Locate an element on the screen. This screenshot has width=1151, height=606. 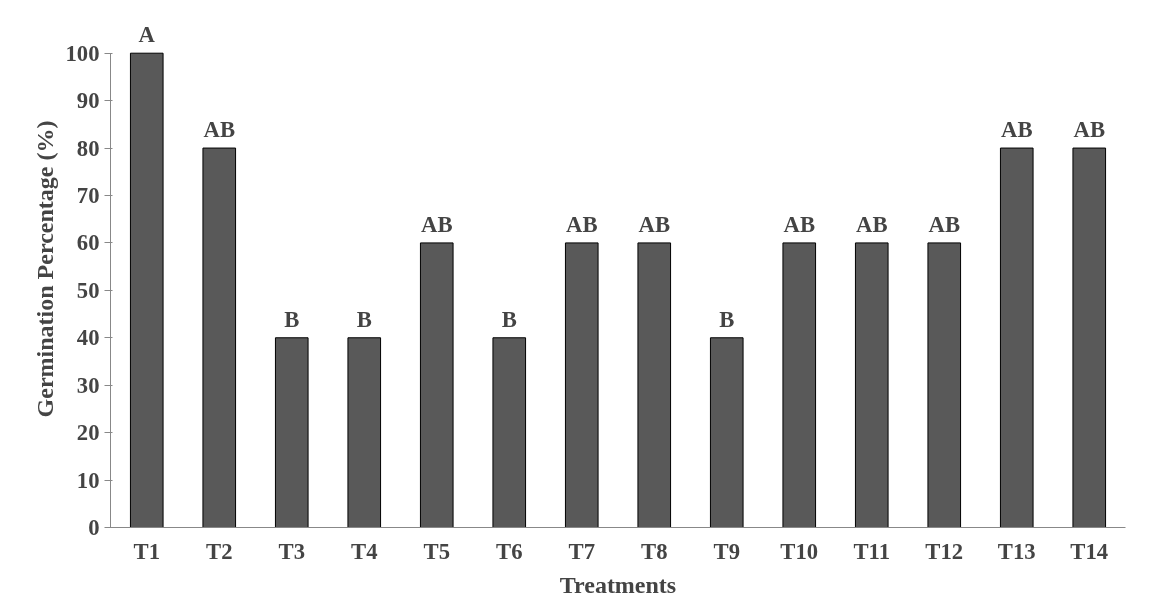
y-tick-label: 0 is located at coordinates (94, 527).